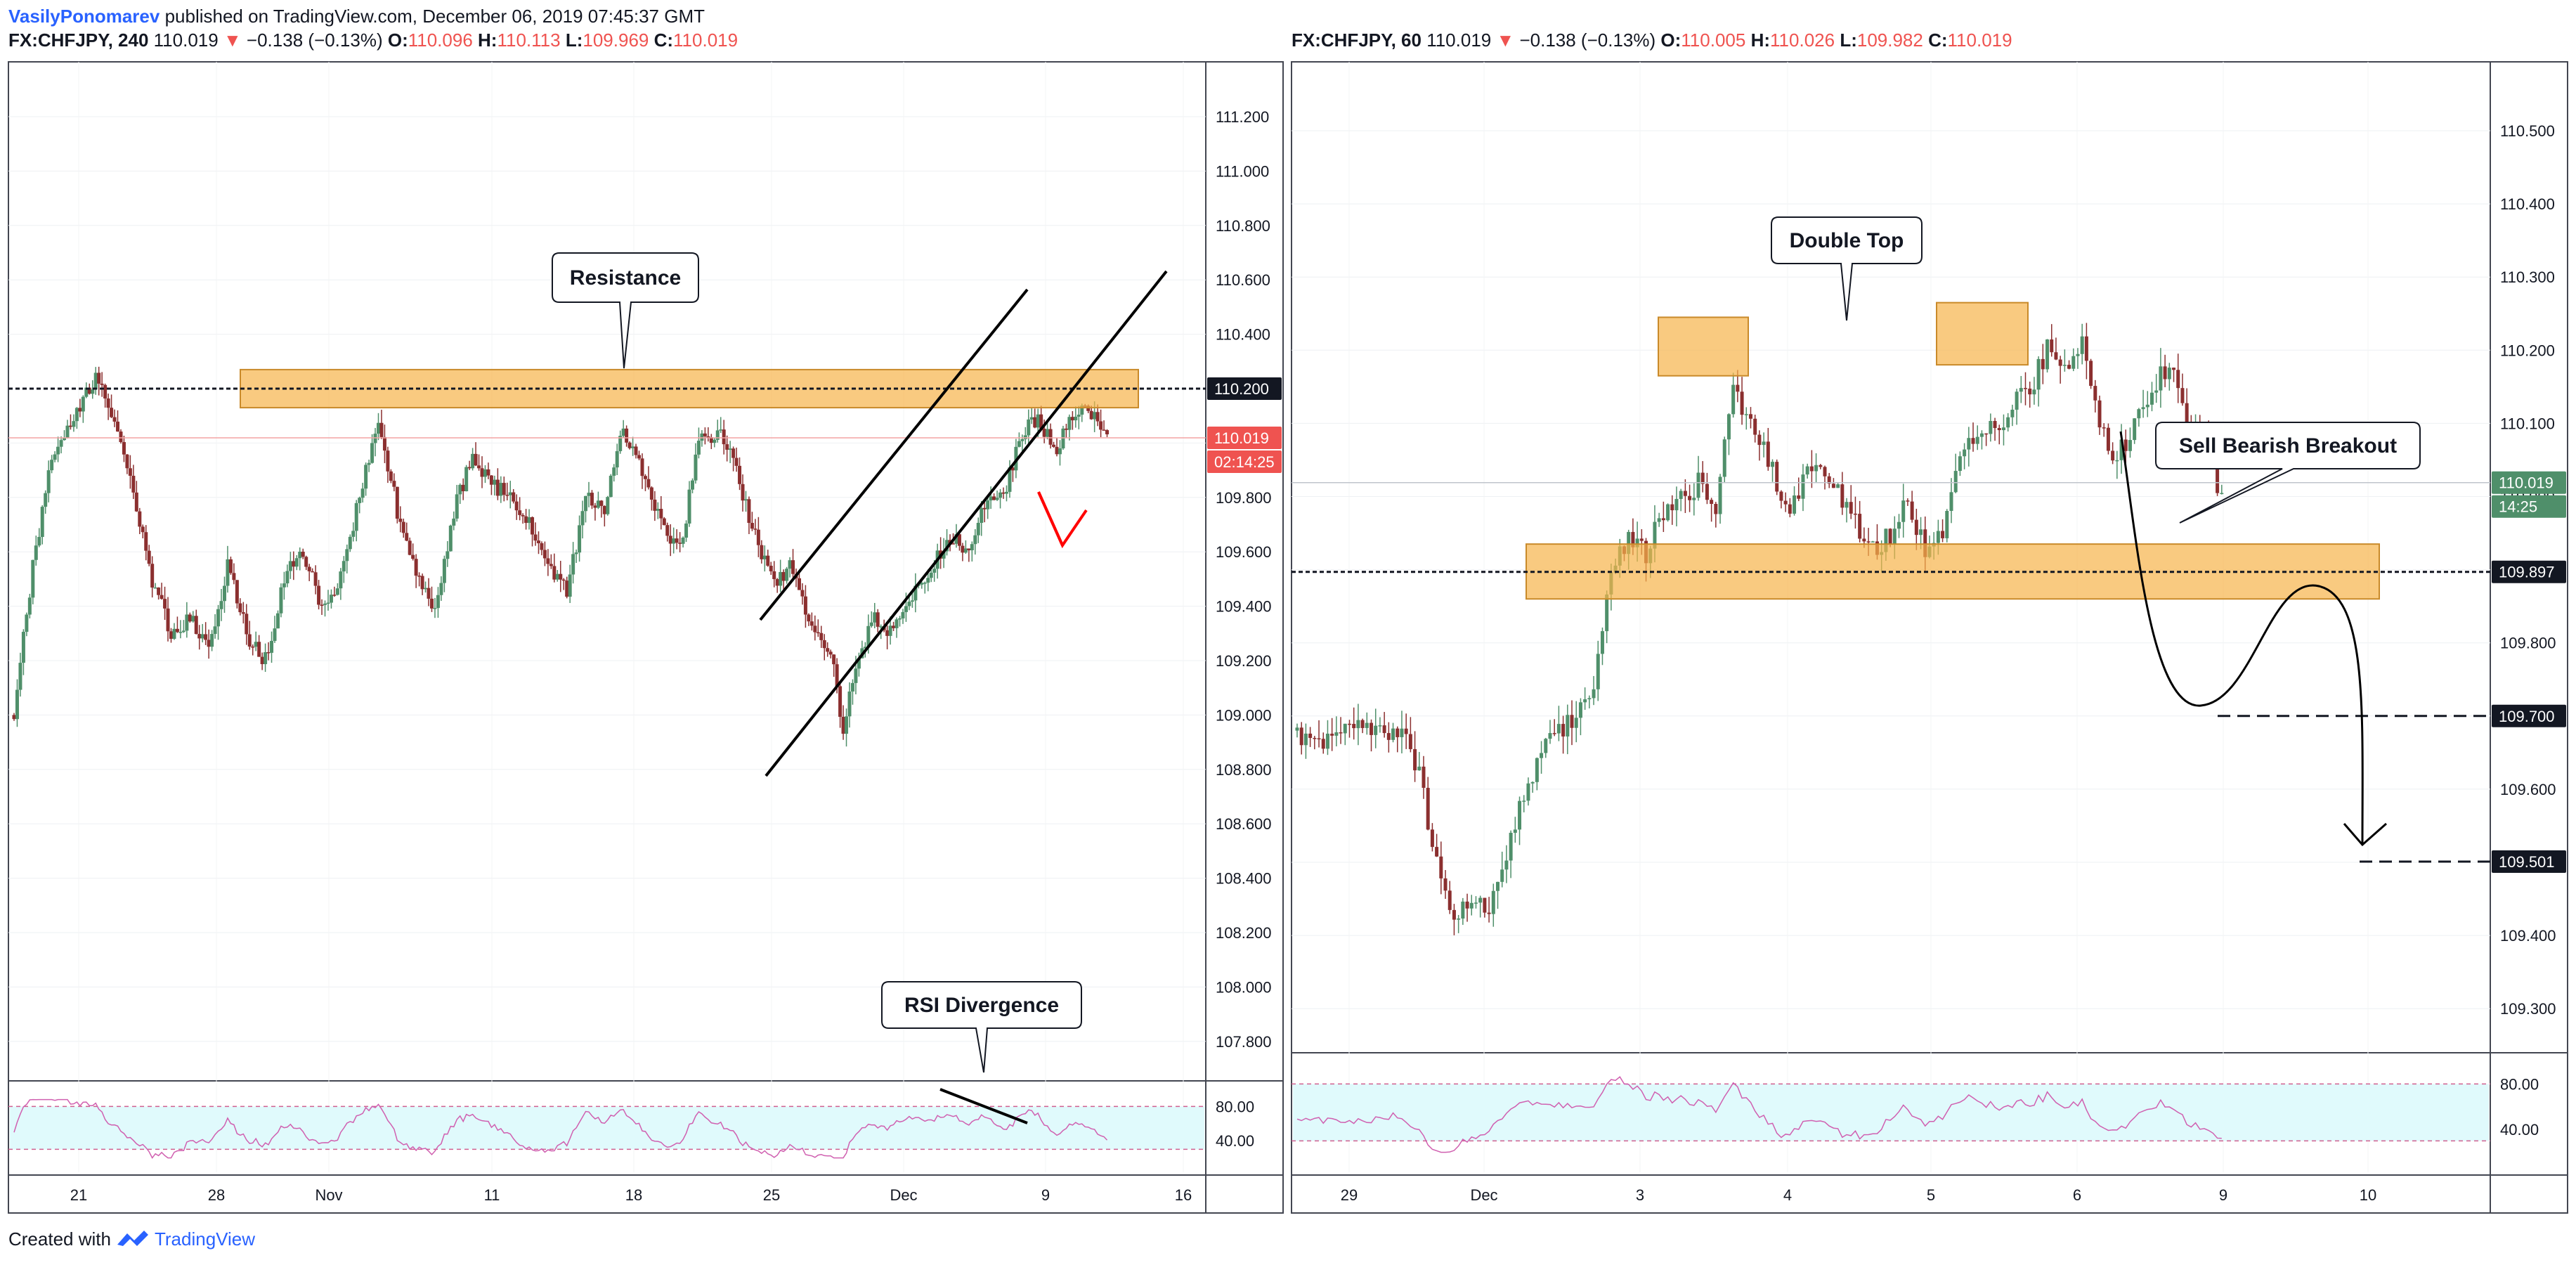 This screenshot has width=2576, height=1265. What do you see at coordinates (1050, 518) in the screenshot?
I see `sell-arrow-icon` at bounding box center [1050, 518].